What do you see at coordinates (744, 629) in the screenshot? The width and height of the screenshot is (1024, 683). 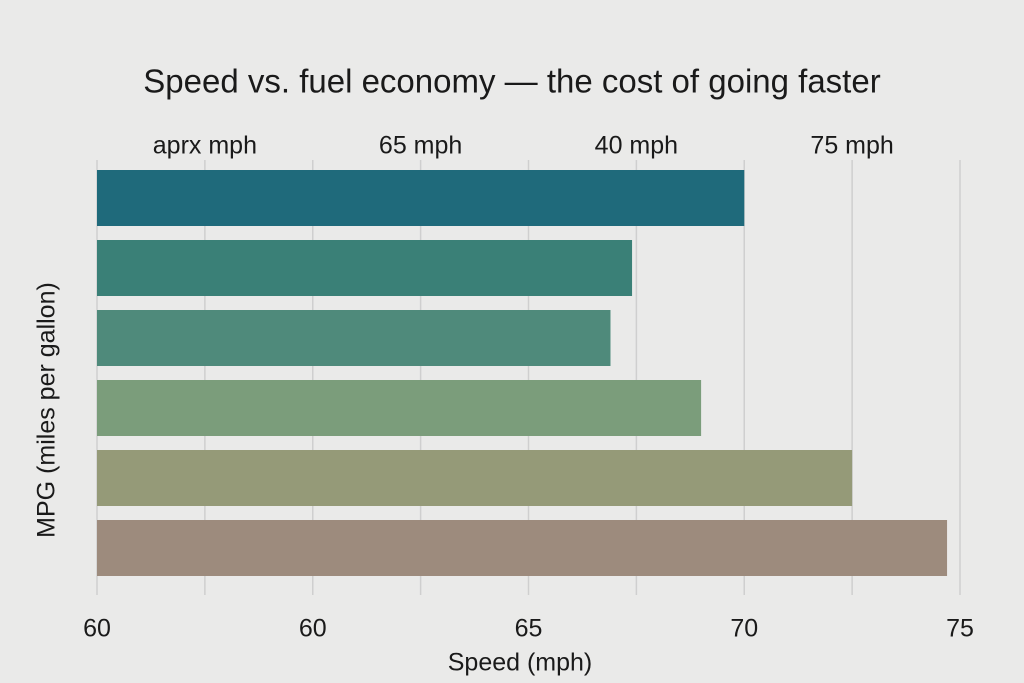 I see `x-tick-label: 70` at bounding box center [744, 629].